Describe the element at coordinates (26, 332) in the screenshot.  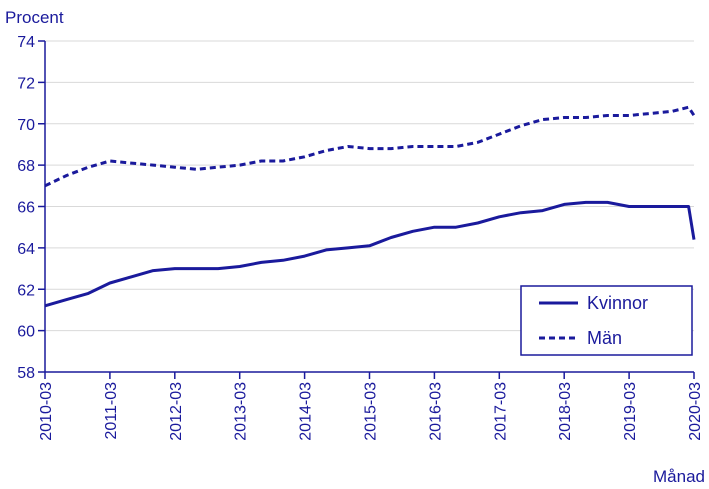
I see `y-tick-label-60: 60` at that location.